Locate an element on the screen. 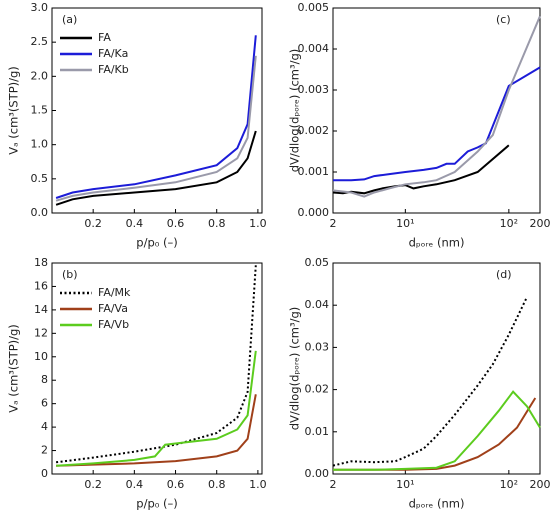 The image size is (550, 519). y-tick-label: 2 is located at coordinates (44, 450).